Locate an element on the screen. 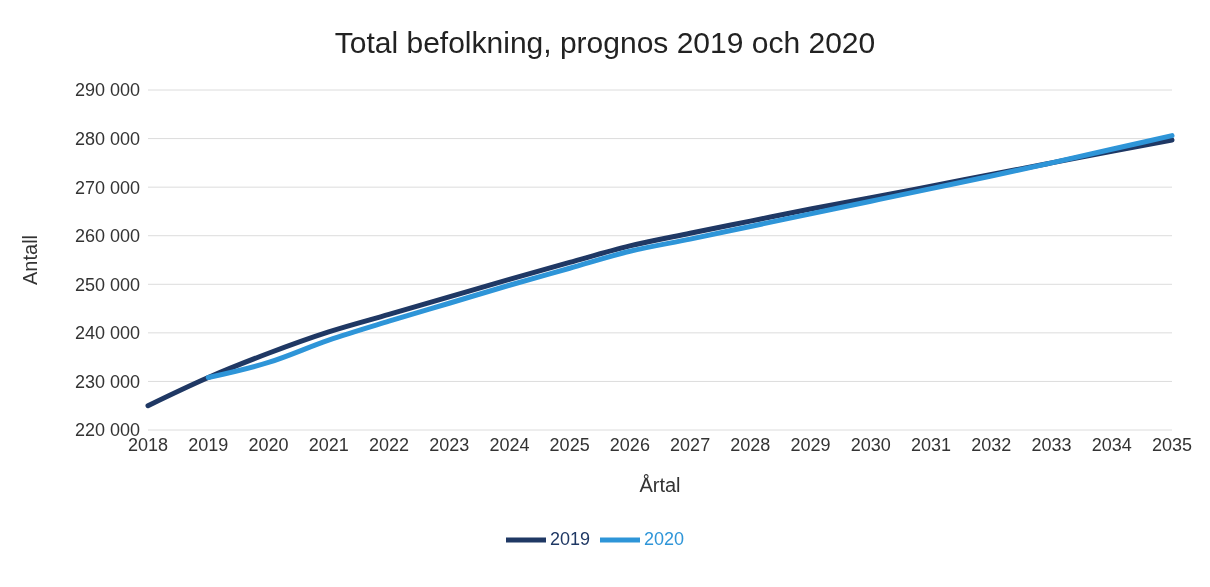 The image size is (1210, 587). x-tick-label: 2030 is located at coordinates (870, 444).